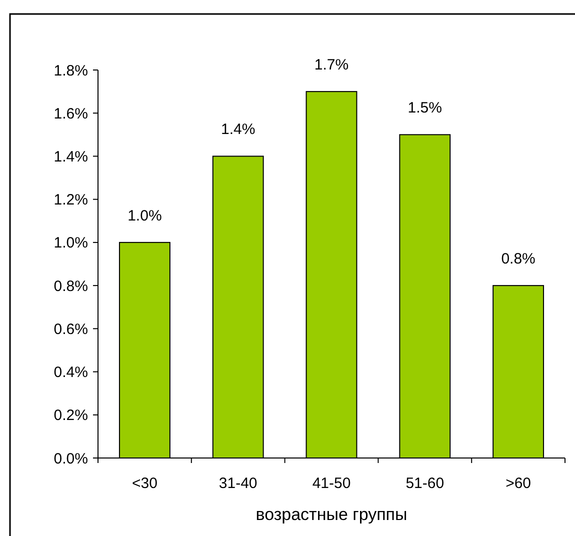 This screenshot has height=536, width=575. I want to click on x-tick-label: 41-50, so click(331, 483).